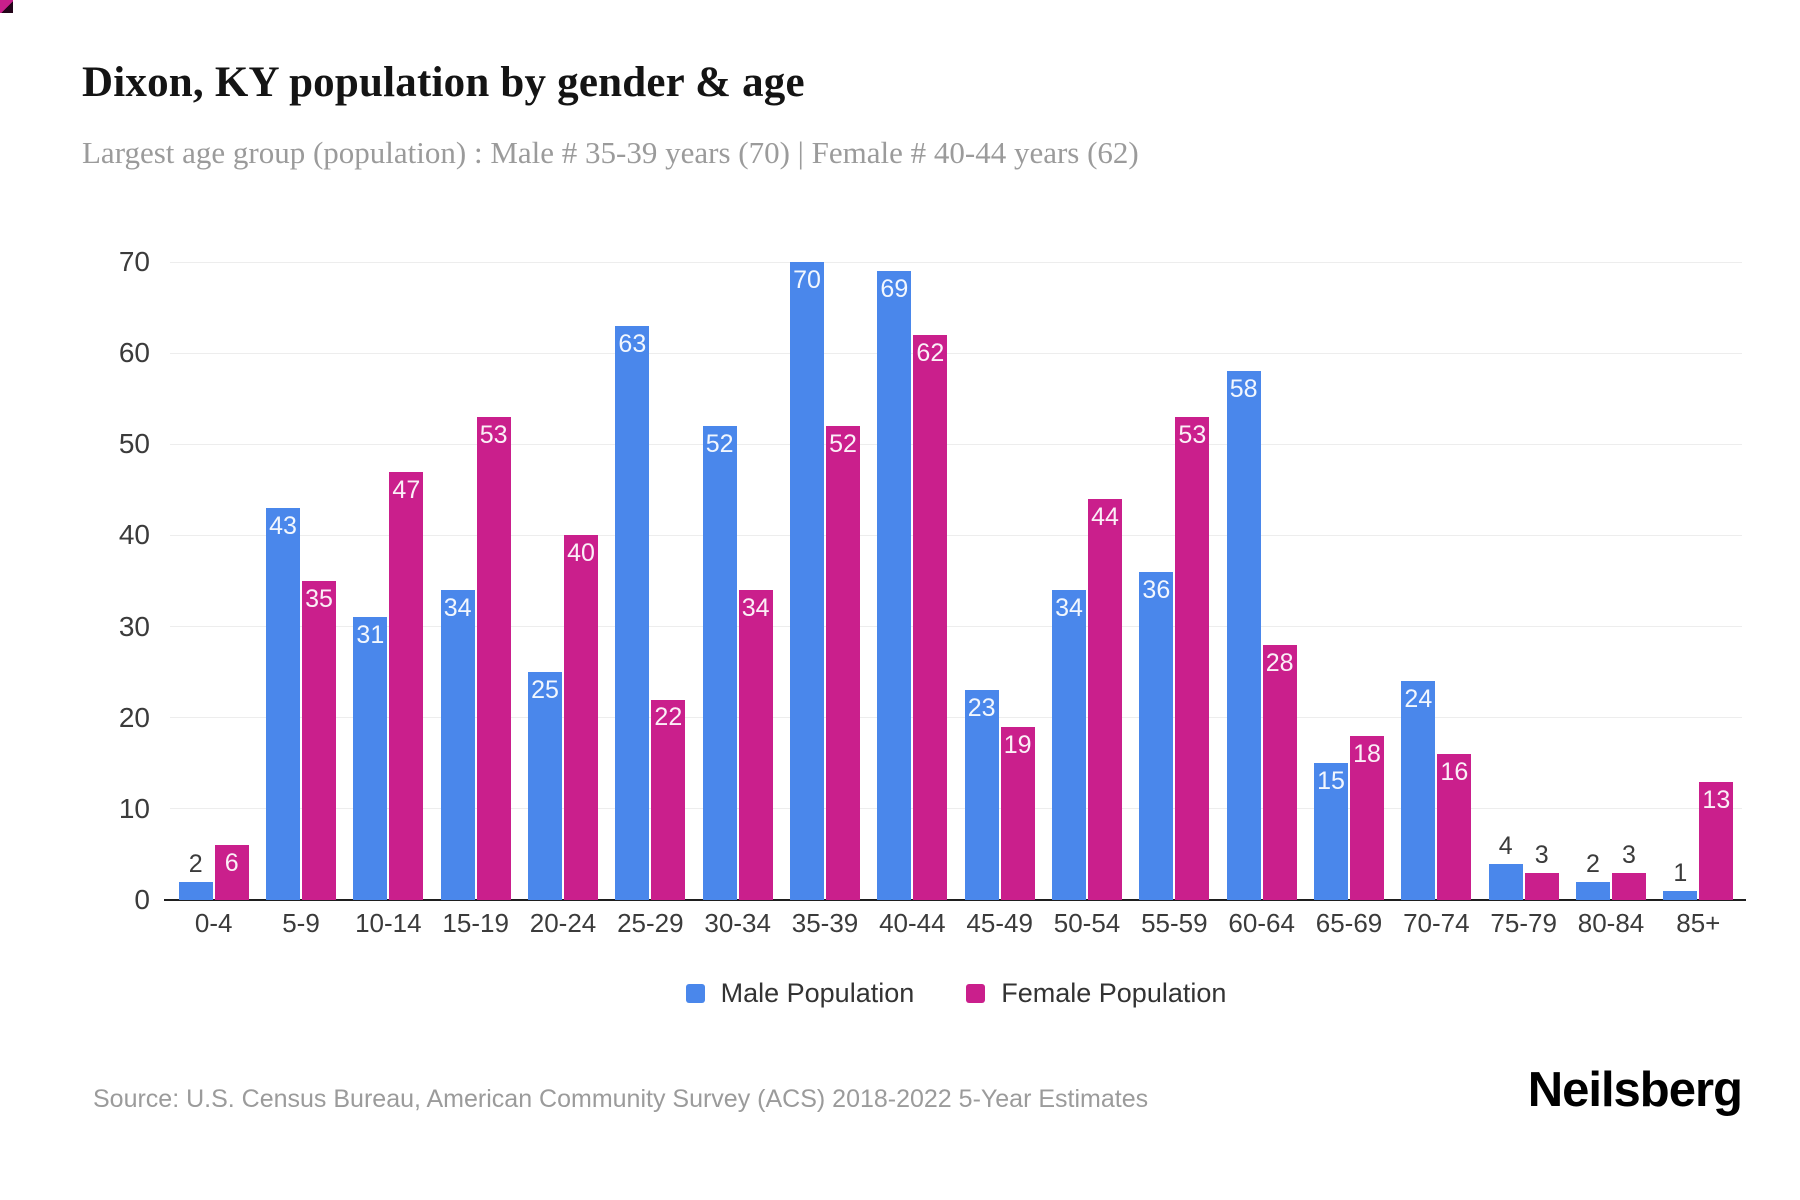 The width and height of the screenshot is (1800, 1200). I want to click on x-axis-category-label-20-24: 20-24, so click(563, 923).